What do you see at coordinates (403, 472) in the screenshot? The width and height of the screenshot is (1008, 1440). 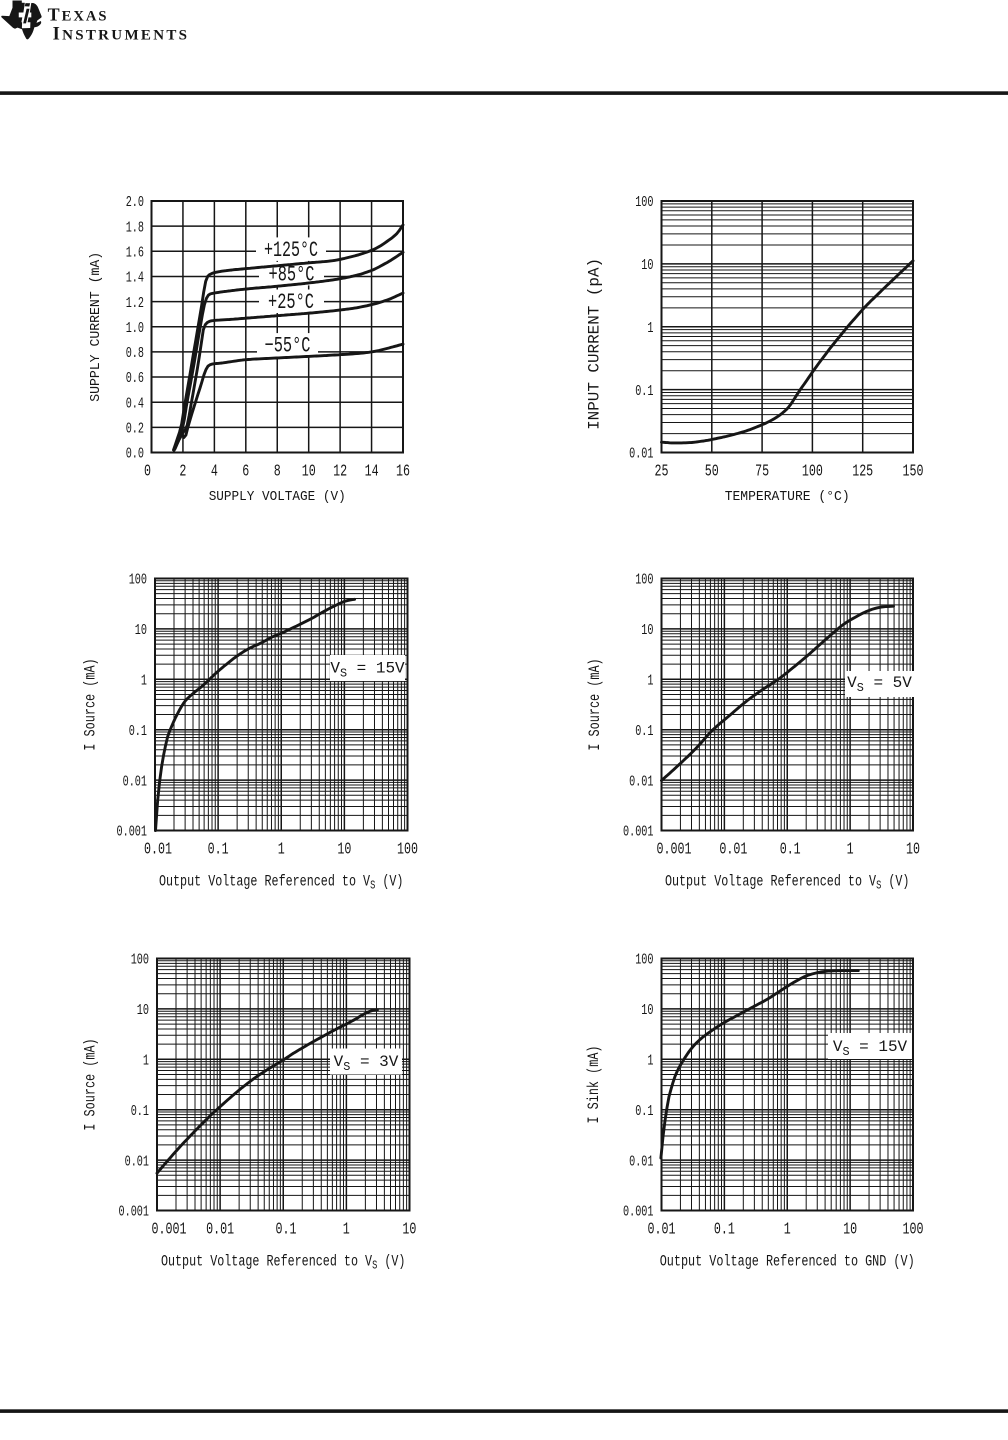 I see `svg-text: 16` at bounding box center [403, 472].